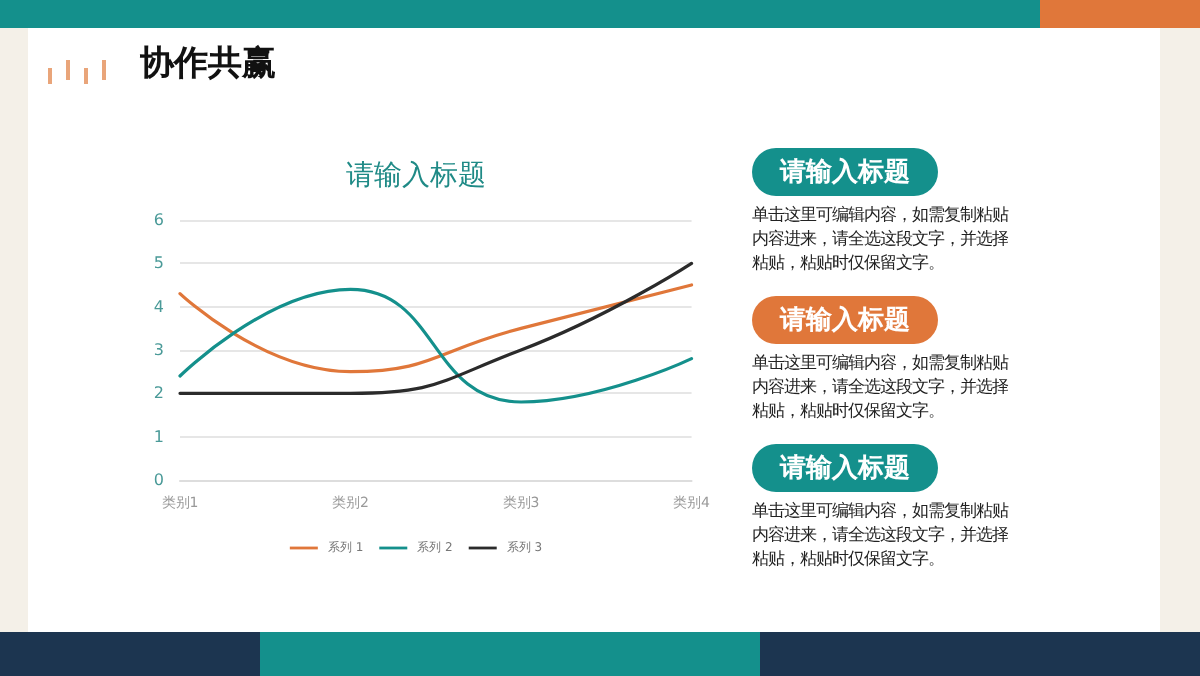  I want to click on y-tick-label: 5, so click(158, 263).